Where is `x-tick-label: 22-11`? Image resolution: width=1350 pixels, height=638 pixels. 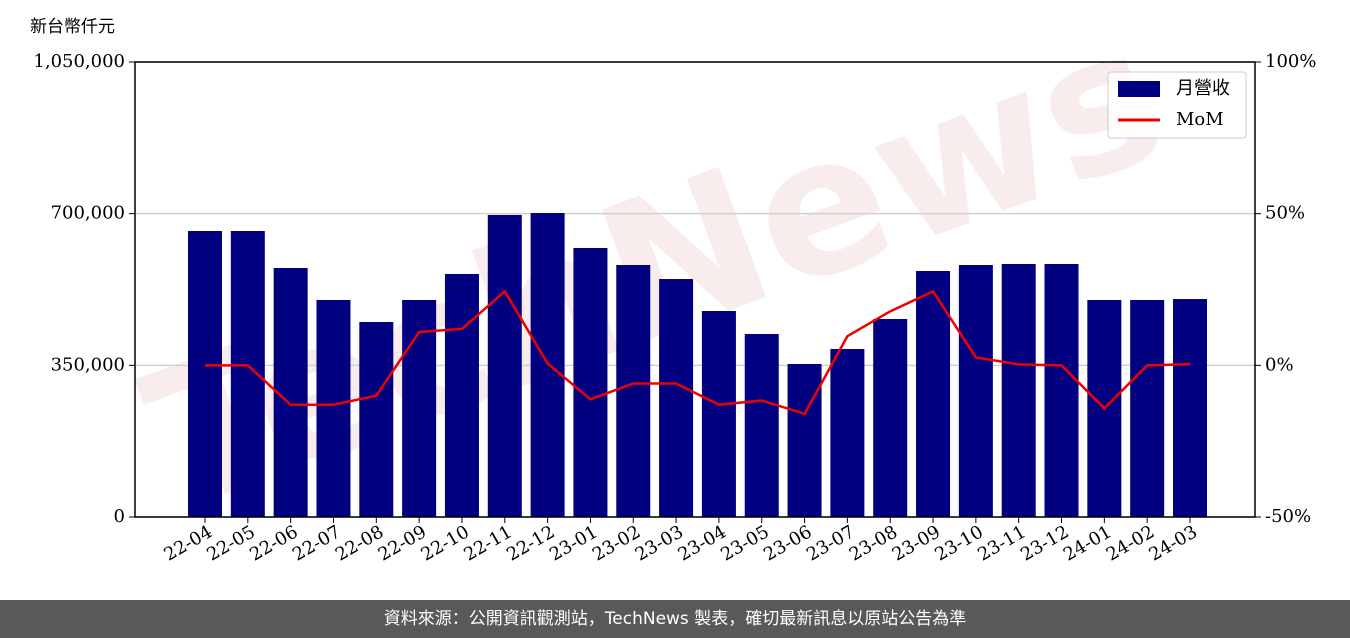
x-tick-label: 22-11 is located at coordinates (487, 543).